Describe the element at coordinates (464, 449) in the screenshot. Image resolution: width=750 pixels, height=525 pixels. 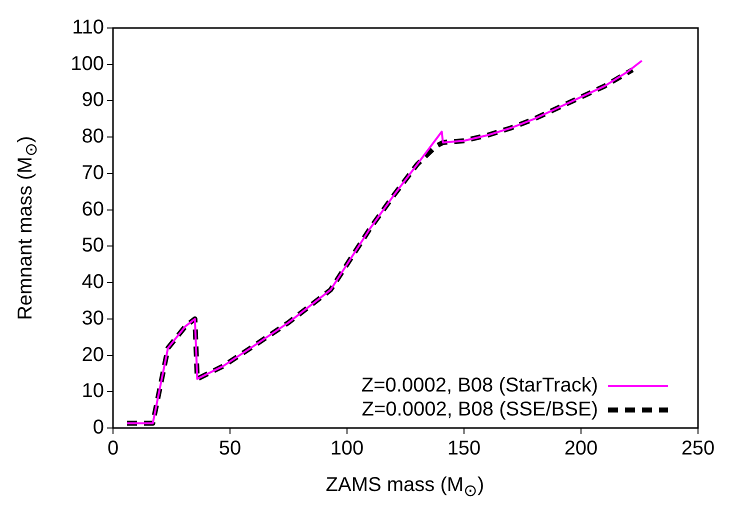
I see `x-tick-label: 150` at that location.